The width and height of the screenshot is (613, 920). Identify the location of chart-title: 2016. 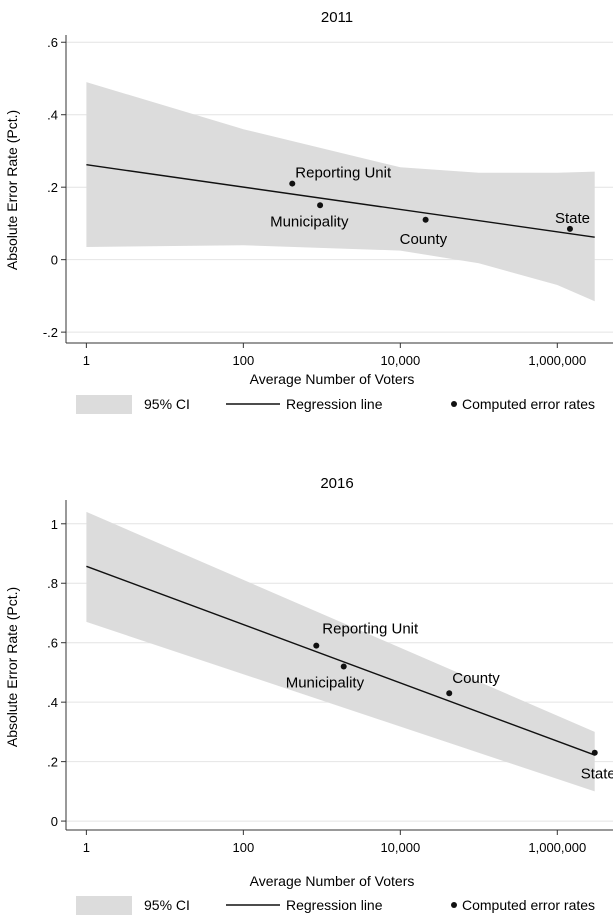
(336, 483).